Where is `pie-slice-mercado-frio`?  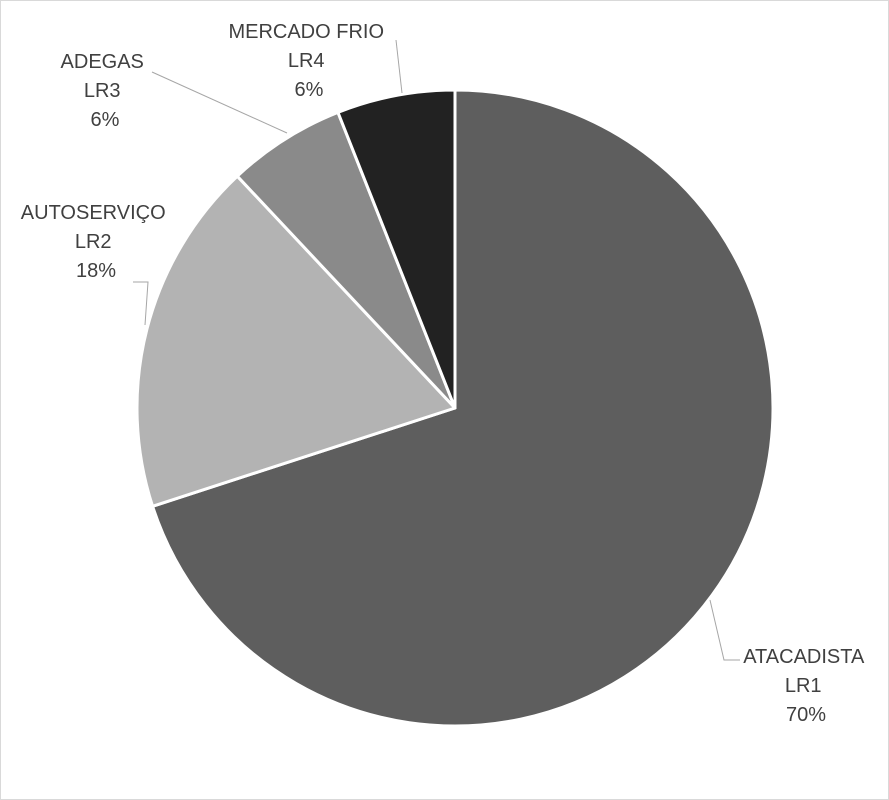
pie-slice-mercado-frio is located at coordinates (396, 249).